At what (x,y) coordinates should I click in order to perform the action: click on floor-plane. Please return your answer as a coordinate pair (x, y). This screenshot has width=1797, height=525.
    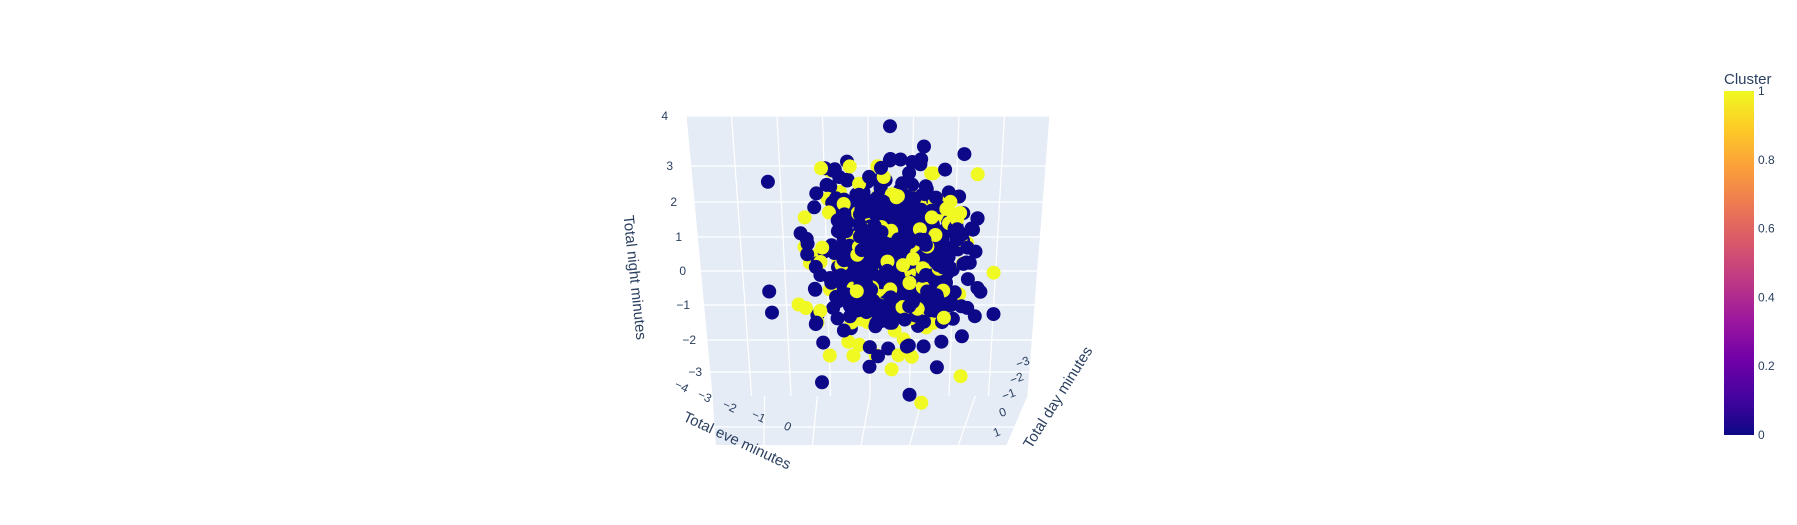
    Looking at the image, I should click on (870, 420).